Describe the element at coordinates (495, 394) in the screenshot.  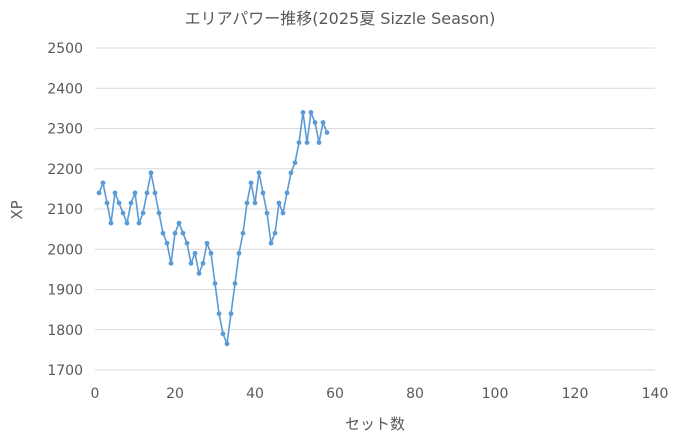
I see `x-tick-label: 100` at that location.